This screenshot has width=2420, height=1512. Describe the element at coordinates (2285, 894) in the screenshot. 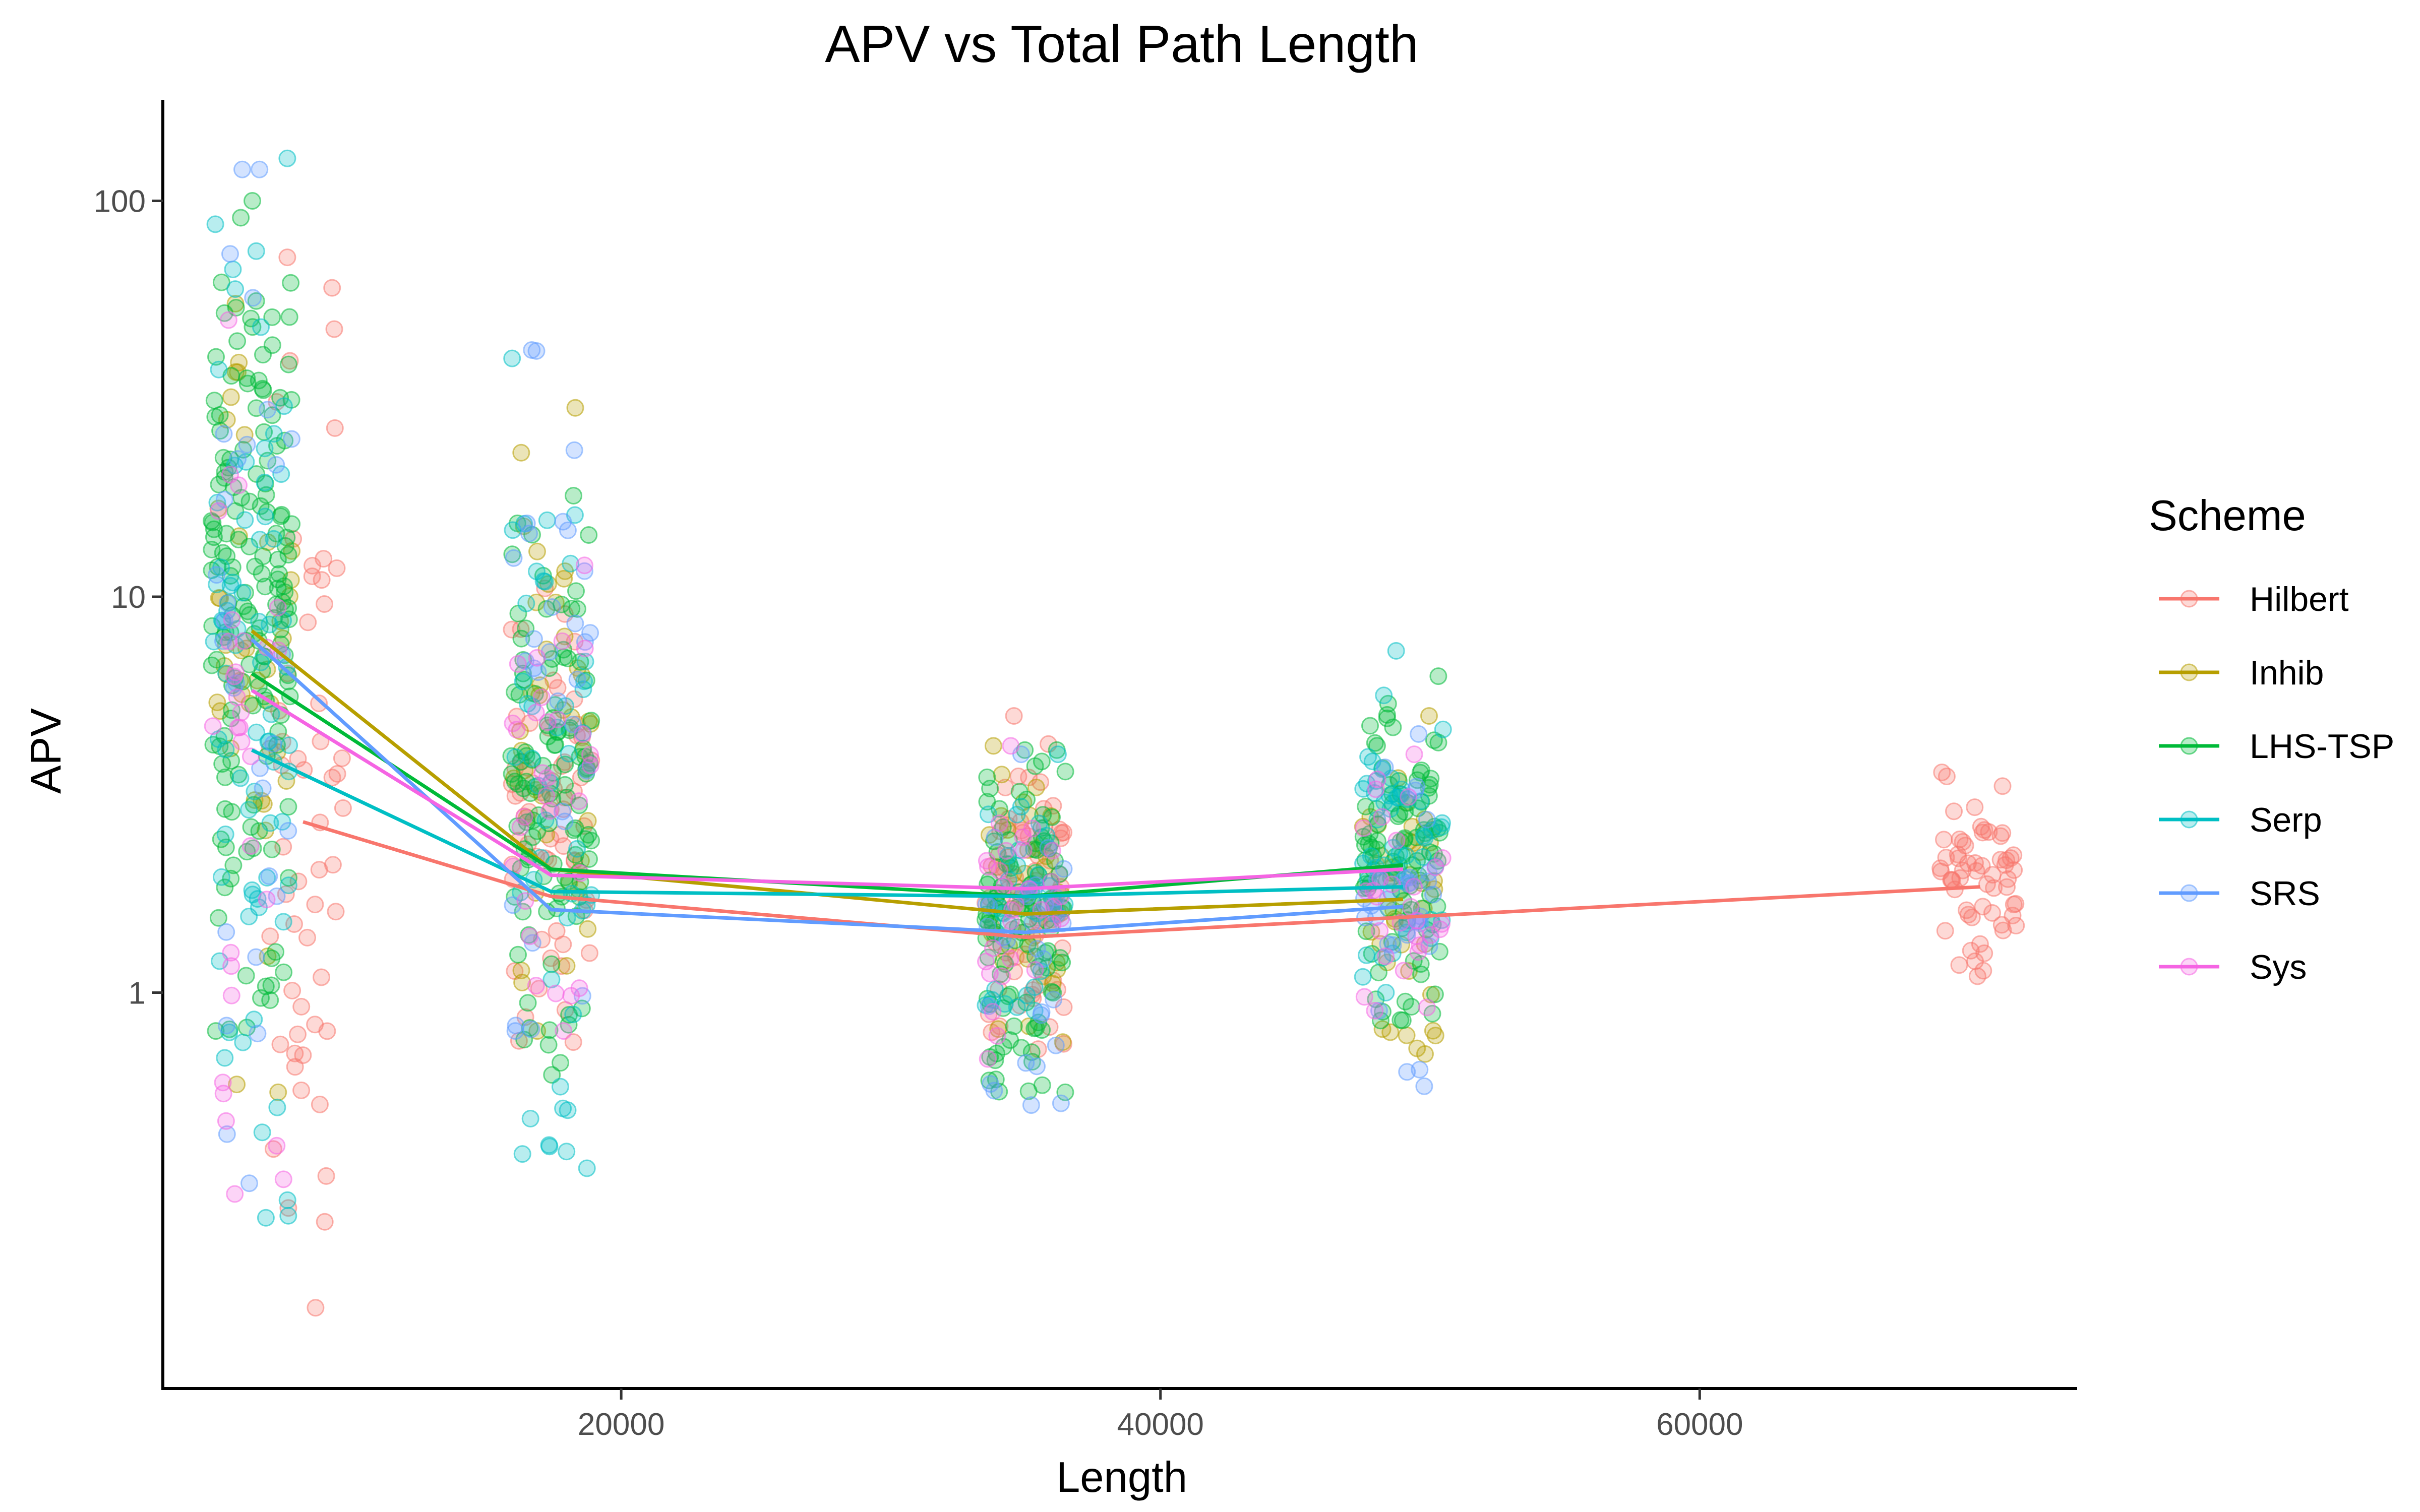

I see `legend-label: SRS` at that location.